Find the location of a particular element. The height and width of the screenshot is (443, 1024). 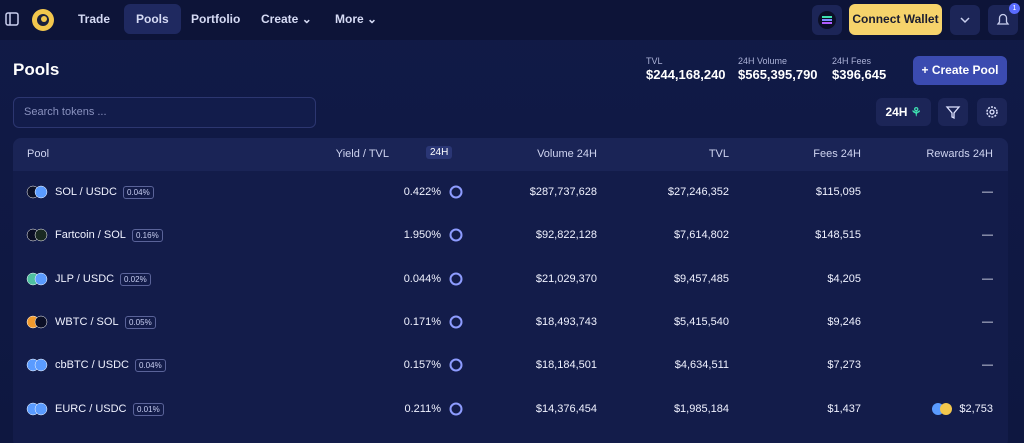

nav-item: Create ⌄ is located at coordinates (286, 19).